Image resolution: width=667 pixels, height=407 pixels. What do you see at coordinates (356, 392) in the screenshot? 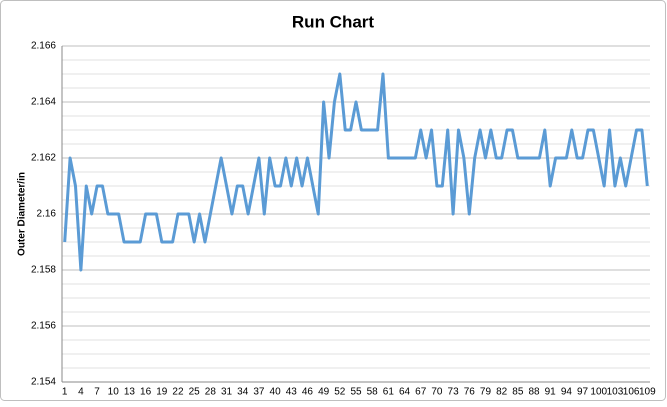
I see `x-tick-label: 55` at bounding box center [356, 392].